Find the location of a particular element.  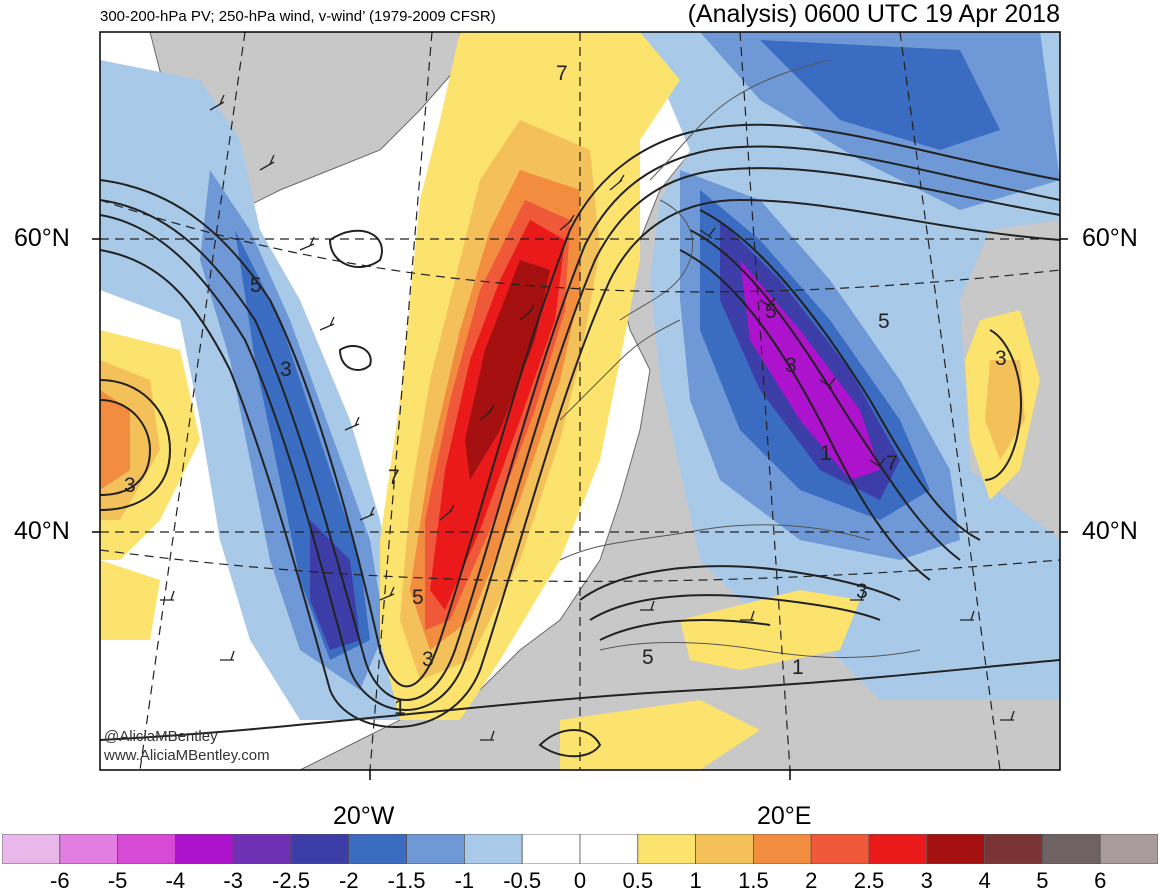

lat-label-60n-left: 60°N is located at coordinates (42, 238).